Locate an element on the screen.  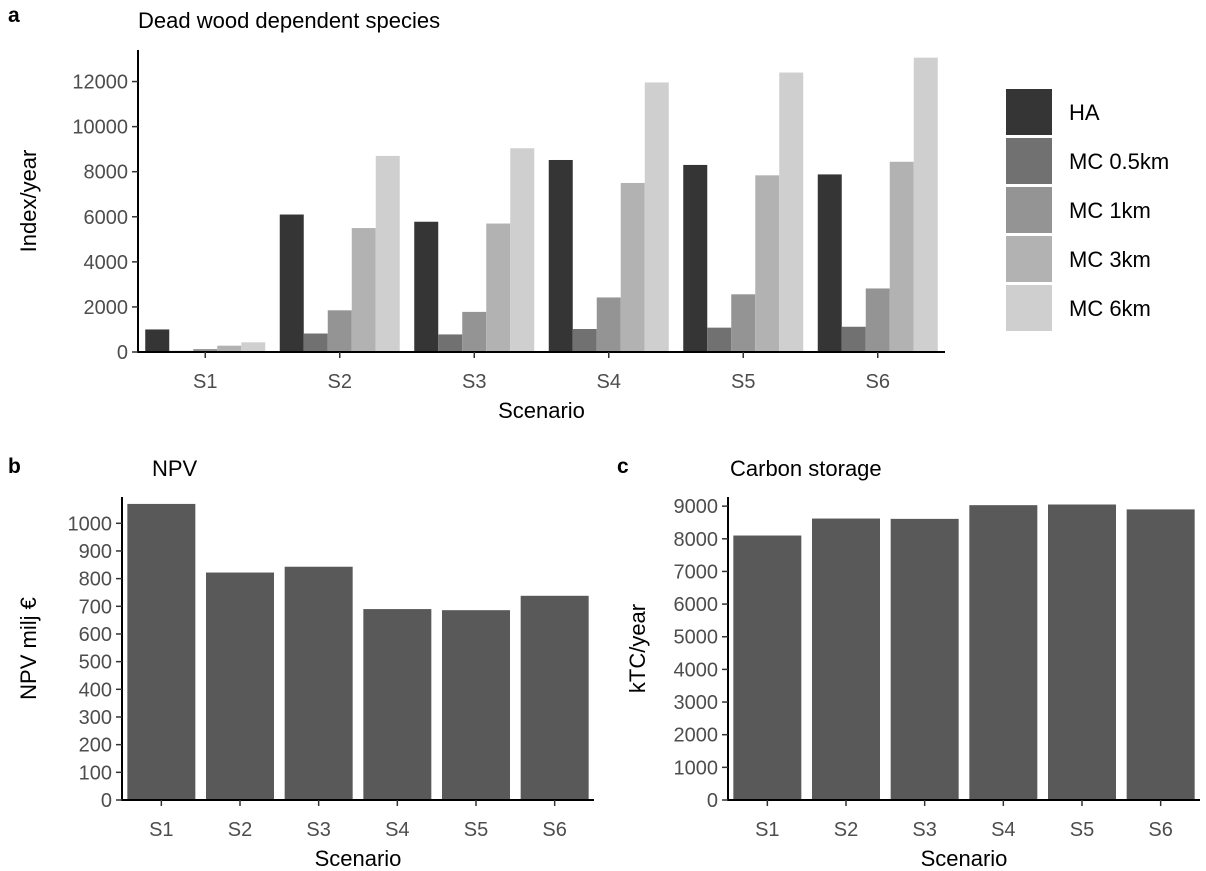
panel-c-bar-s6 is located at coordinates (1160, 654).